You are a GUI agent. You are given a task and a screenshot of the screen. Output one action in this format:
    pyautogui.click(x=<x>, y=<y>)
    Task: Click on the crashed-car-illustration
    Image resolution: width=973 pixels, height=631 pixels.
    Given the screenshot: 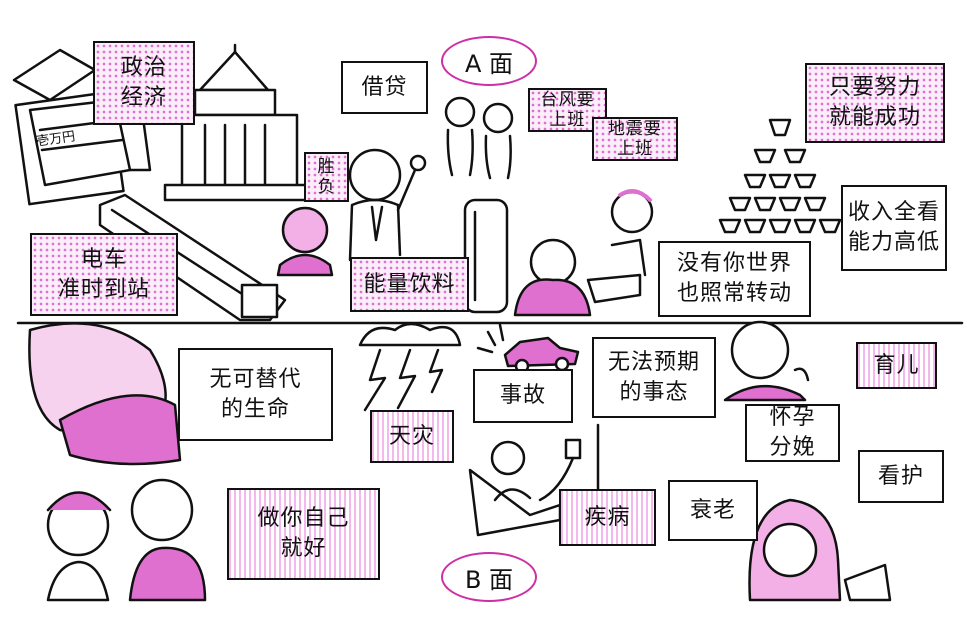 What is the action you would take?
    pyautogui.click(x=528, y=348)
    